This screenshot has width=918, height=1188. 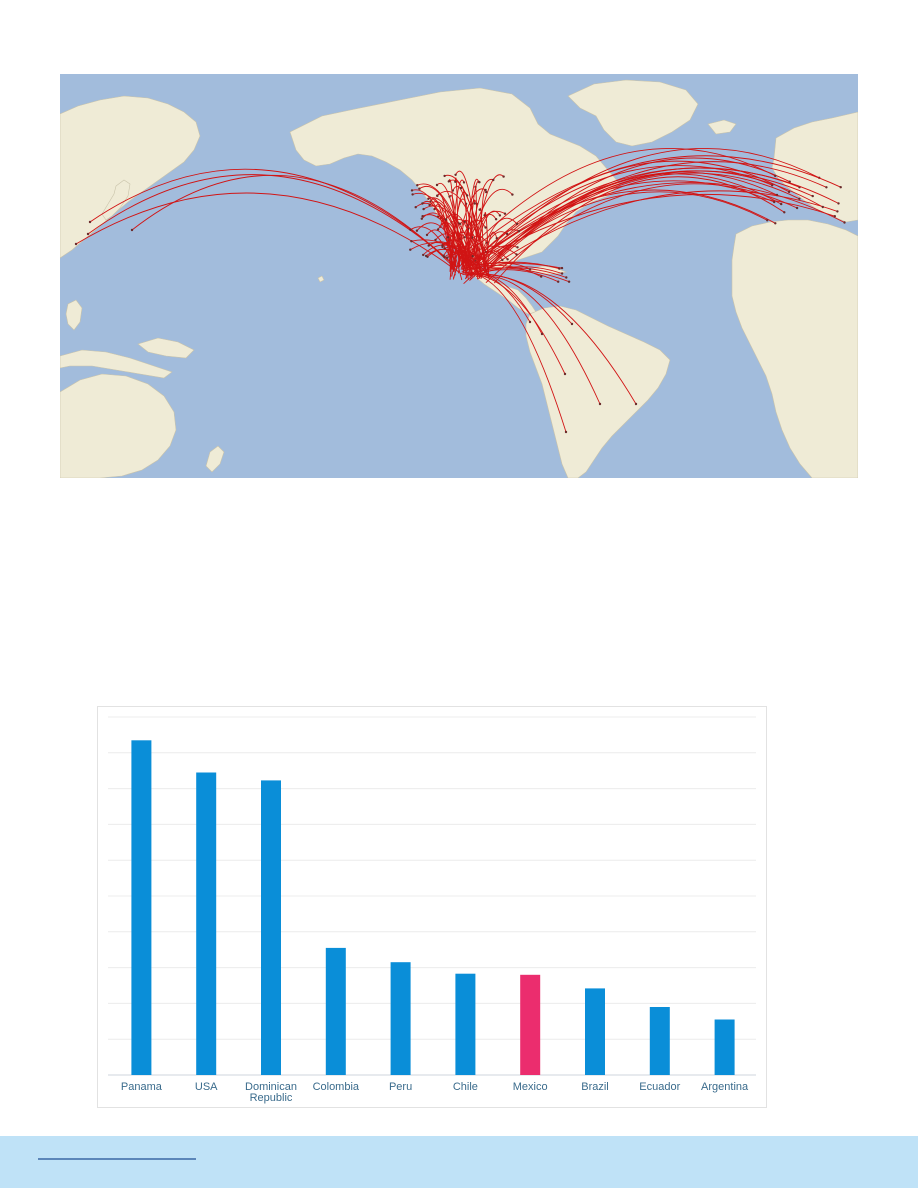 I want to click on bar-argentina, so click(x=724, y=1047).